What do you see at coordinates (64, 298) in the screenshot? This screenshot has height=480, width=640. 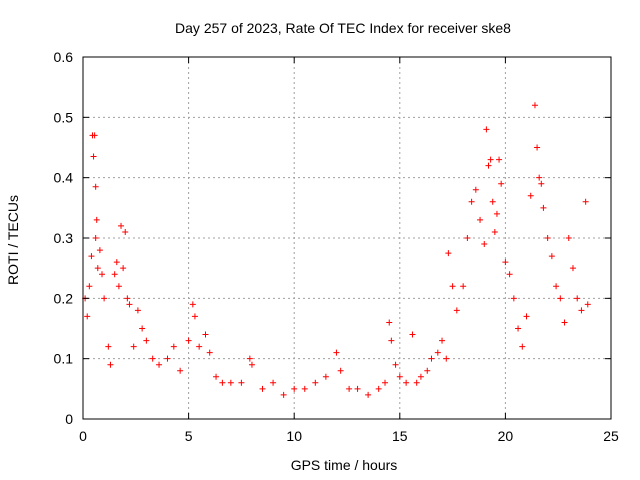 I see `y-tick-label: 0.2` at bounding box center [64, 298].